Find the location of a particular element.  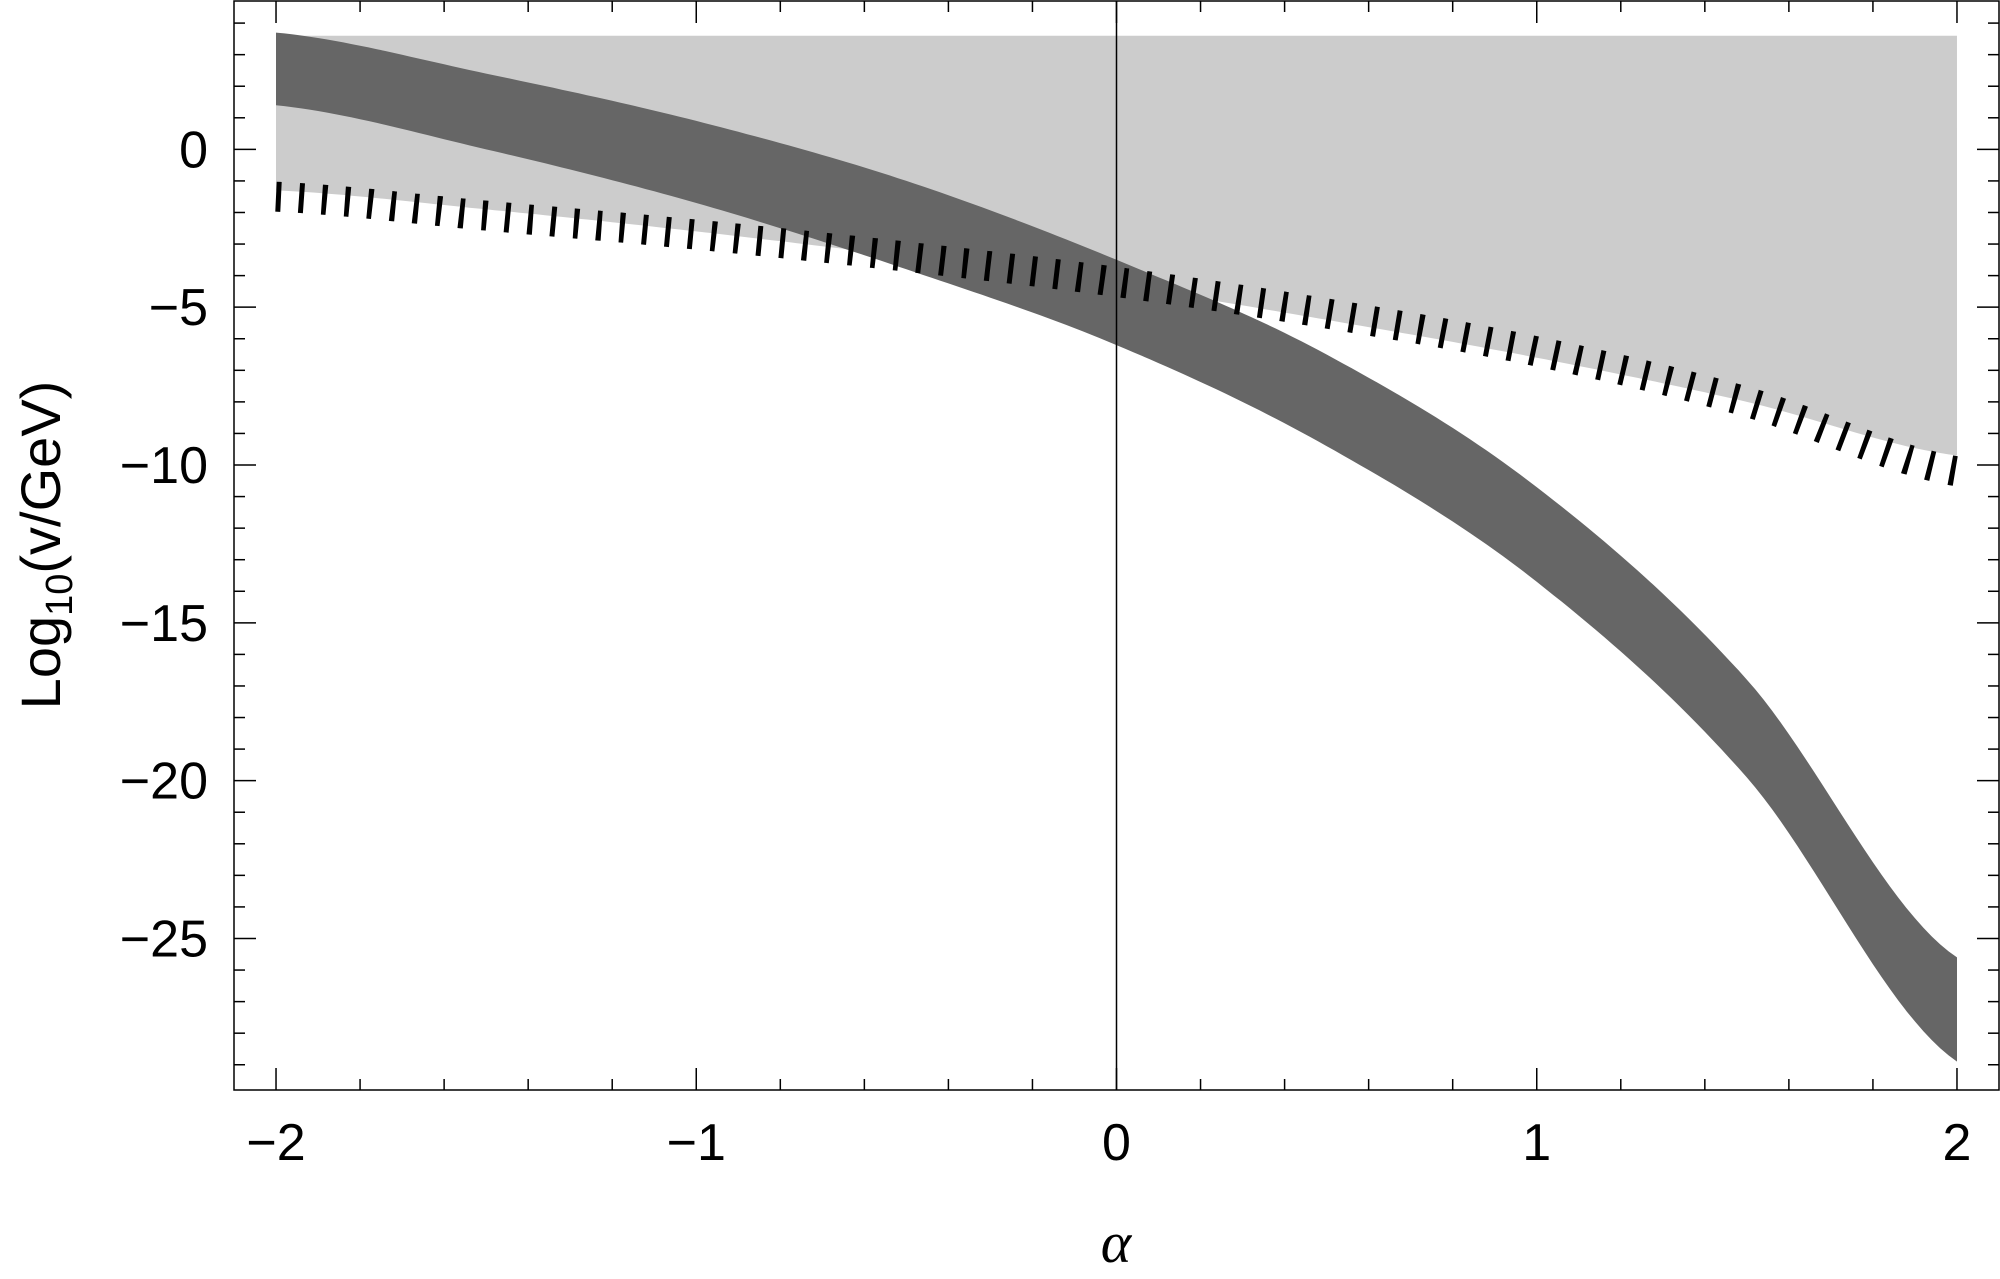

y-axis-title-main: Log is located at coordinates (40, 662).